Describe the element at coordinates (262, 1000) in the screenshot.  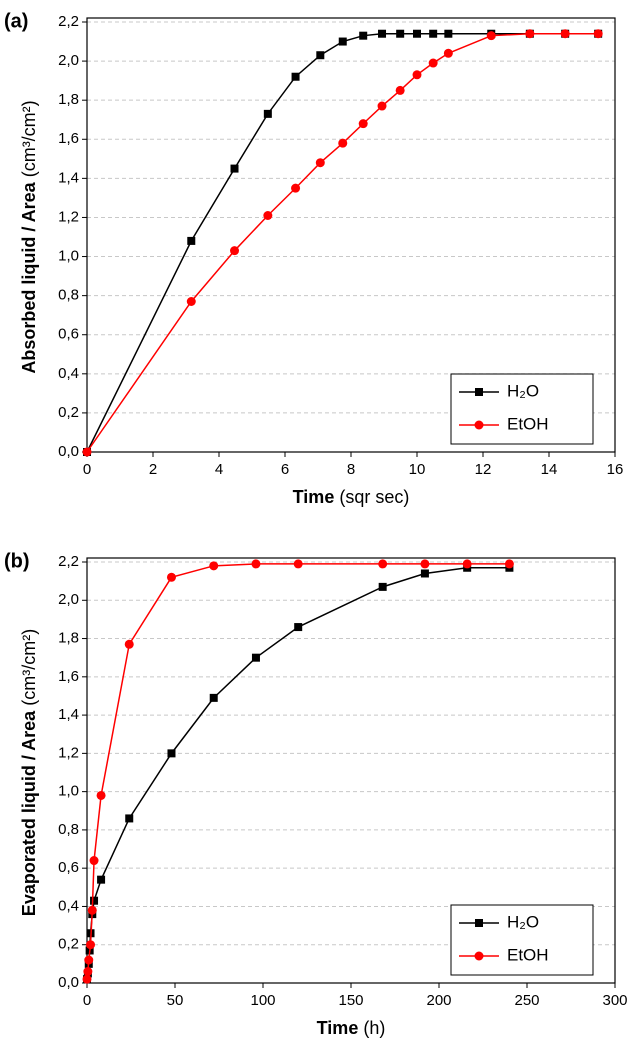
I see `x-tick-label: 100` at that location.